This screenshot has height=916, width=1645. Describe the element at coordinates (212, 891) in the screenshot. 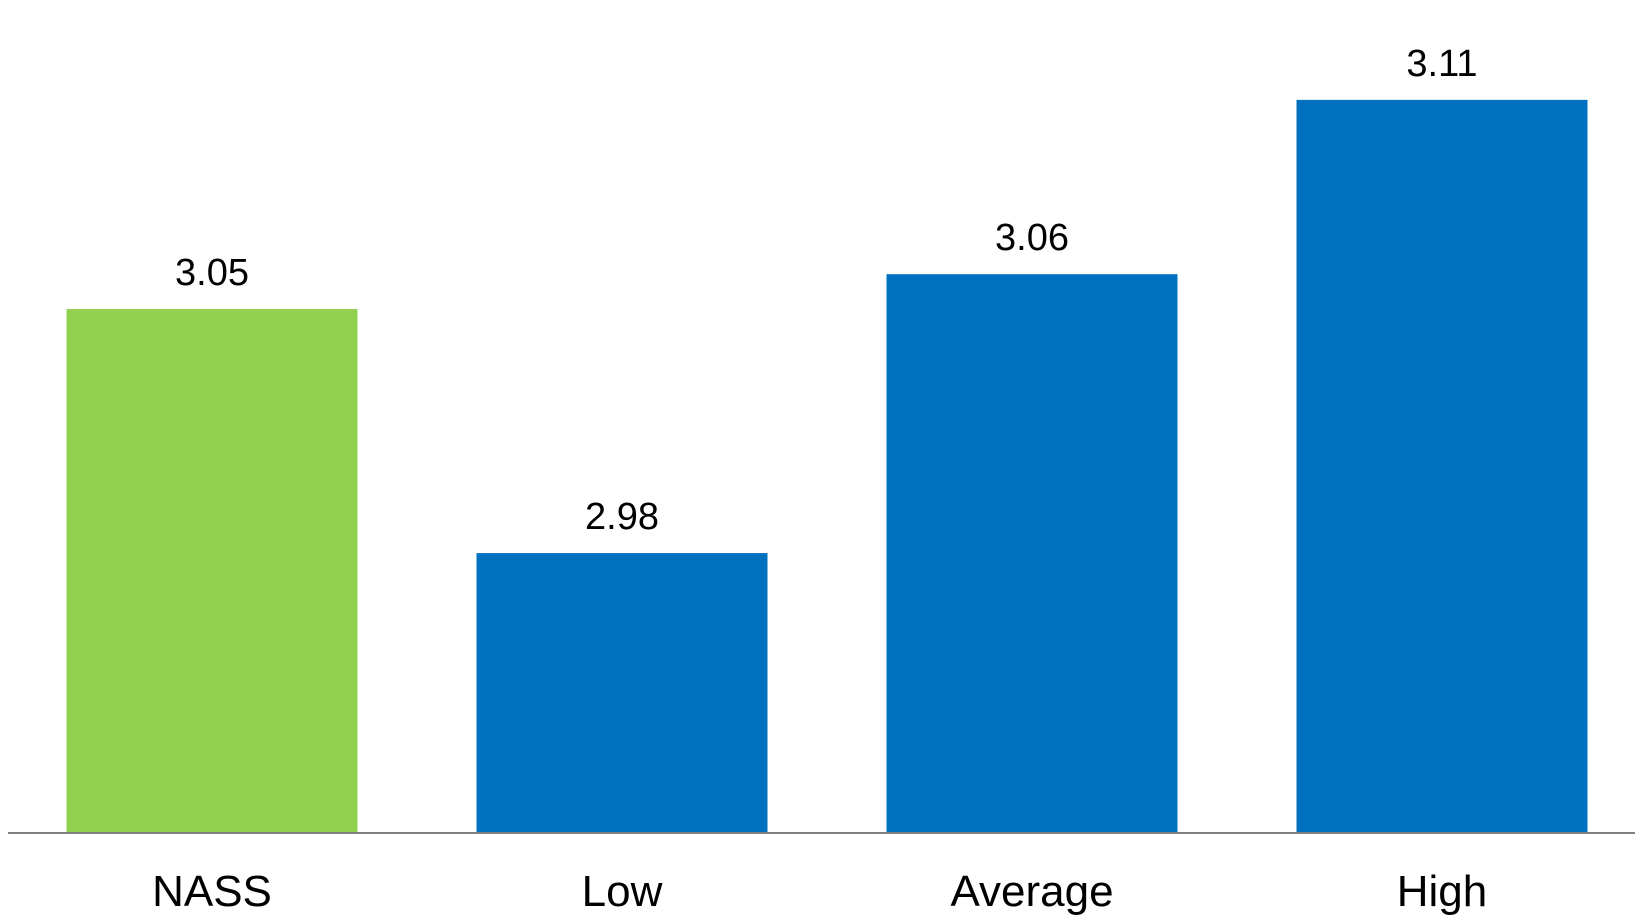

I see `category-label-nass: NASS` at that location.